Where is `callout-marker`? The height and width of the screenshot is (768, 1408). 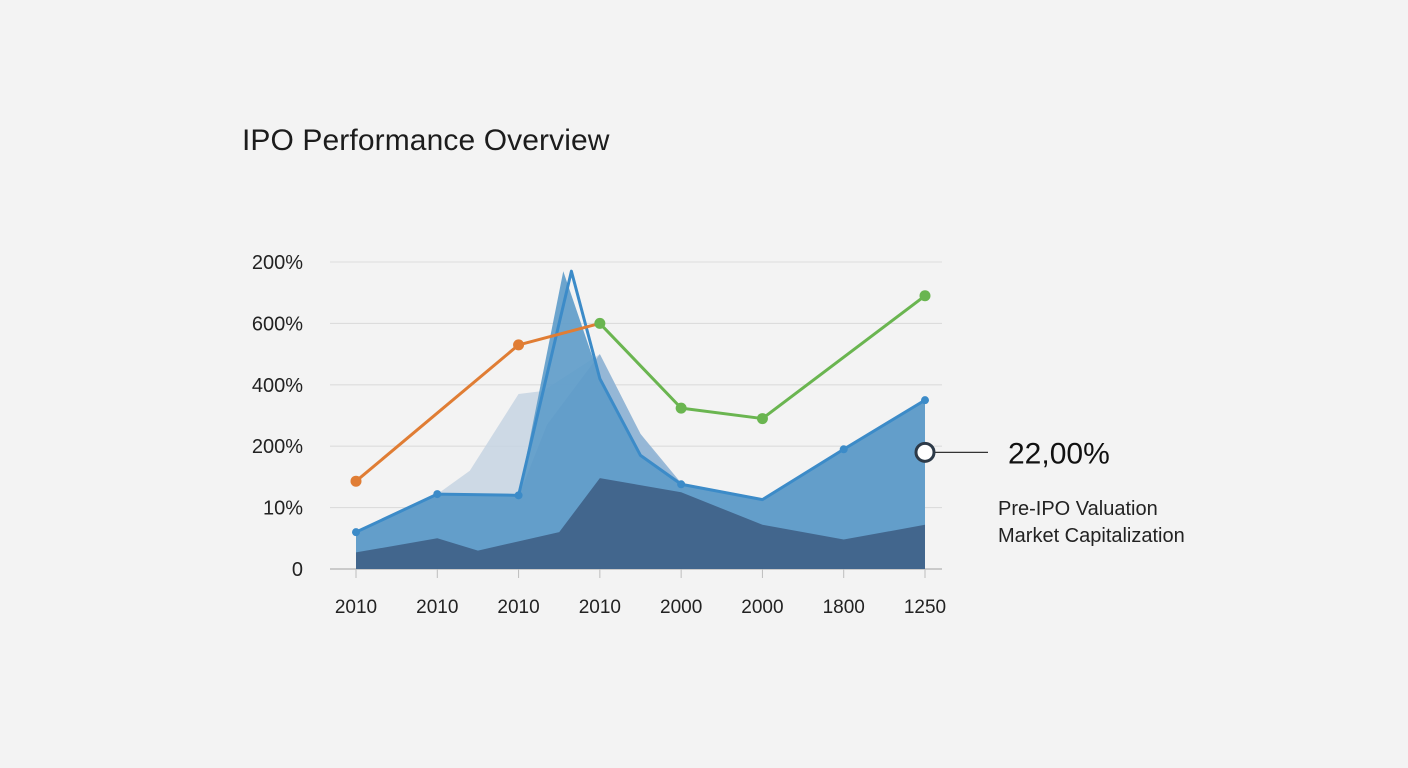 callout-marker is located at coordinates (925, 452).